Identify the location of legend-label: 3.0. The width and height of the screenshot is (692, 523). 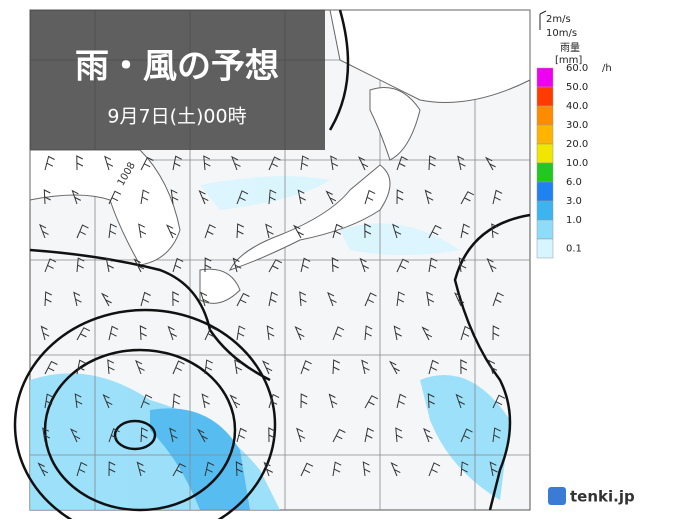
(574, 201).